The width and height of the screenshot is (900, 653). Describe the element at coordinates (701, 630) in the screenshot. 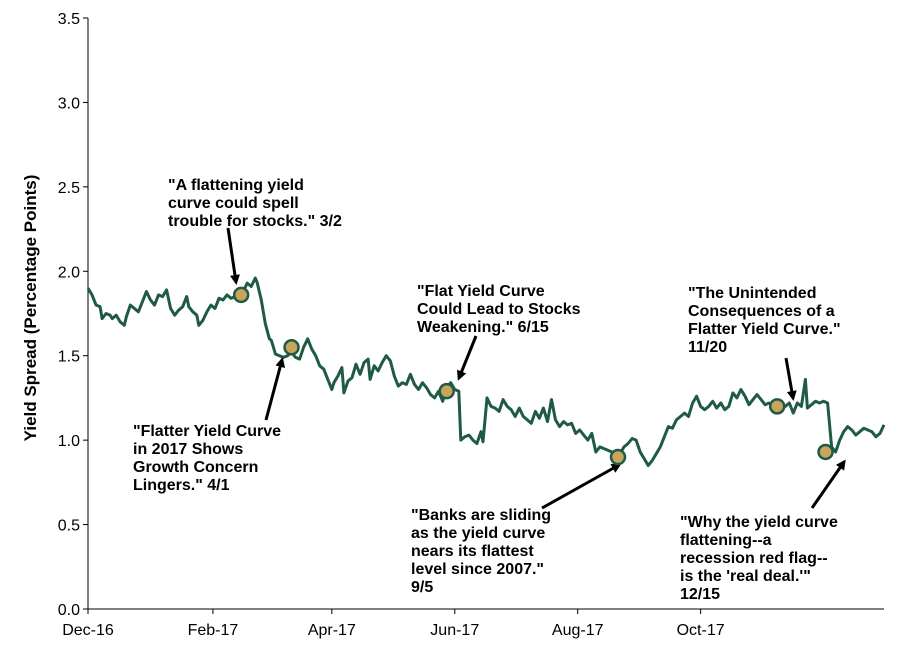

I see `x-tick-label: Oct-17` at that location.